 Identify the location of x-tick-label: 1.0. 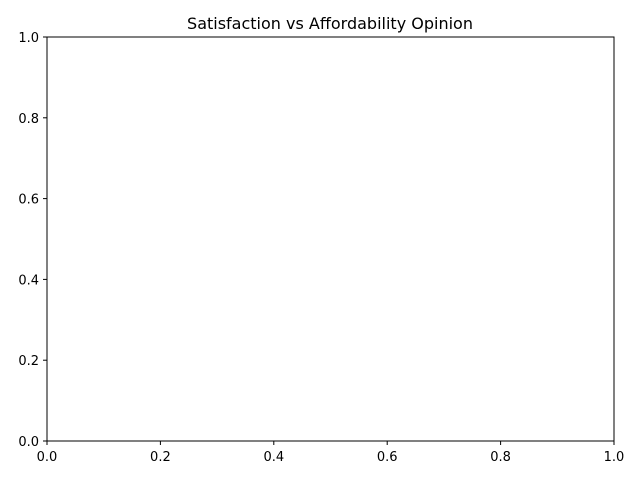
(614, 457).